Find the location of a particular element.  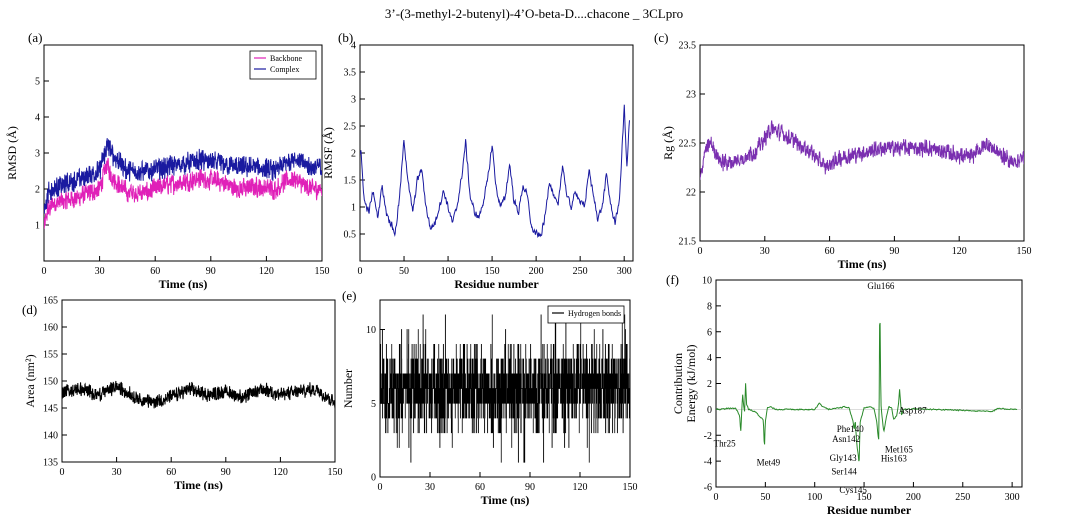

y-axis-label-c: Rg (Å) is located at coordinates (668, 143).